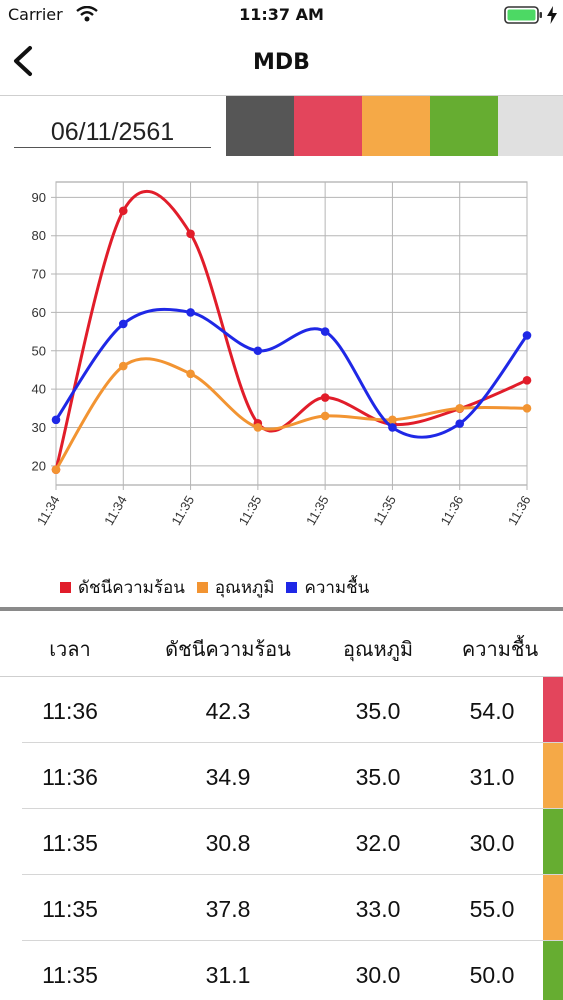 The width and height of the screenshot is (563, 1000). I want to click on cell-temperature: 30.0, so click(378, 975).